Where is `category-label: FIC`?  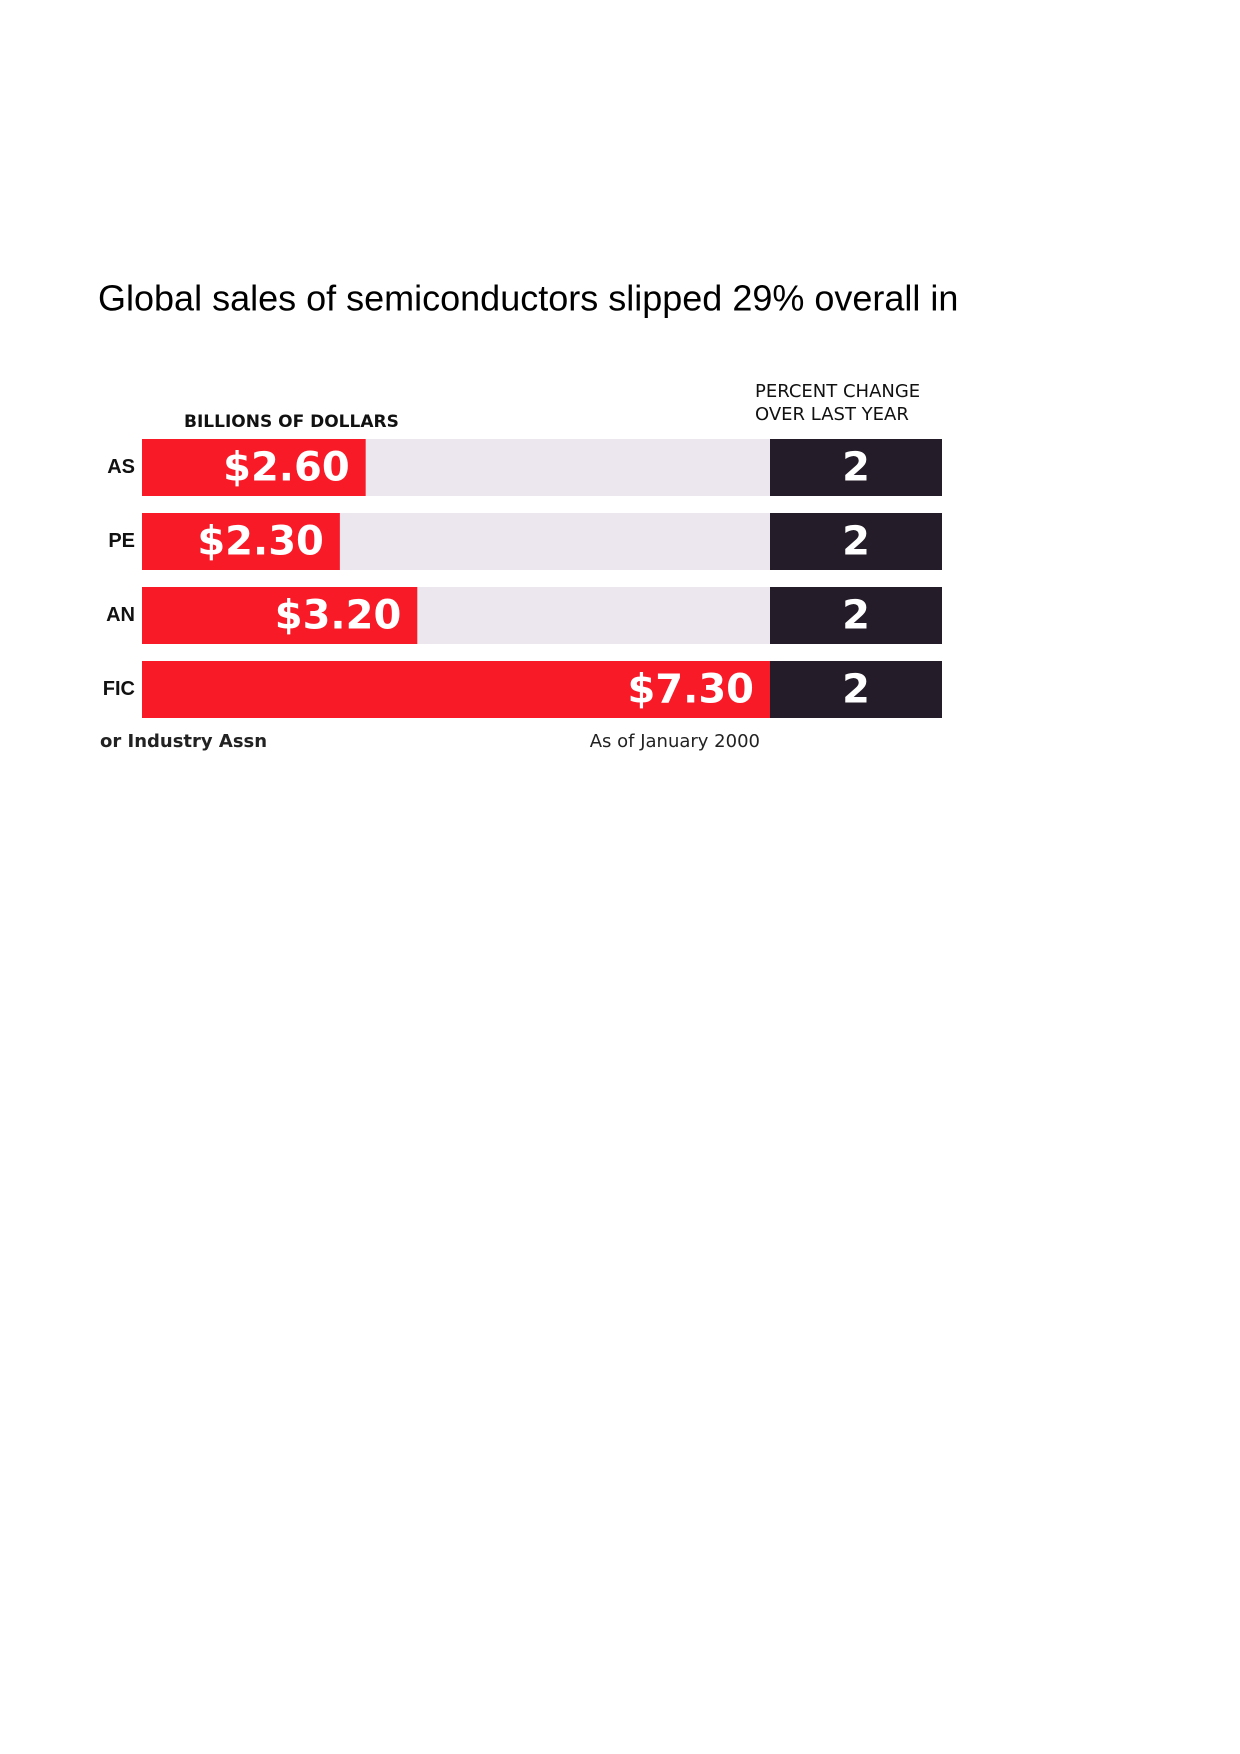
category-label: FIC is located at coordinates (119, 689).